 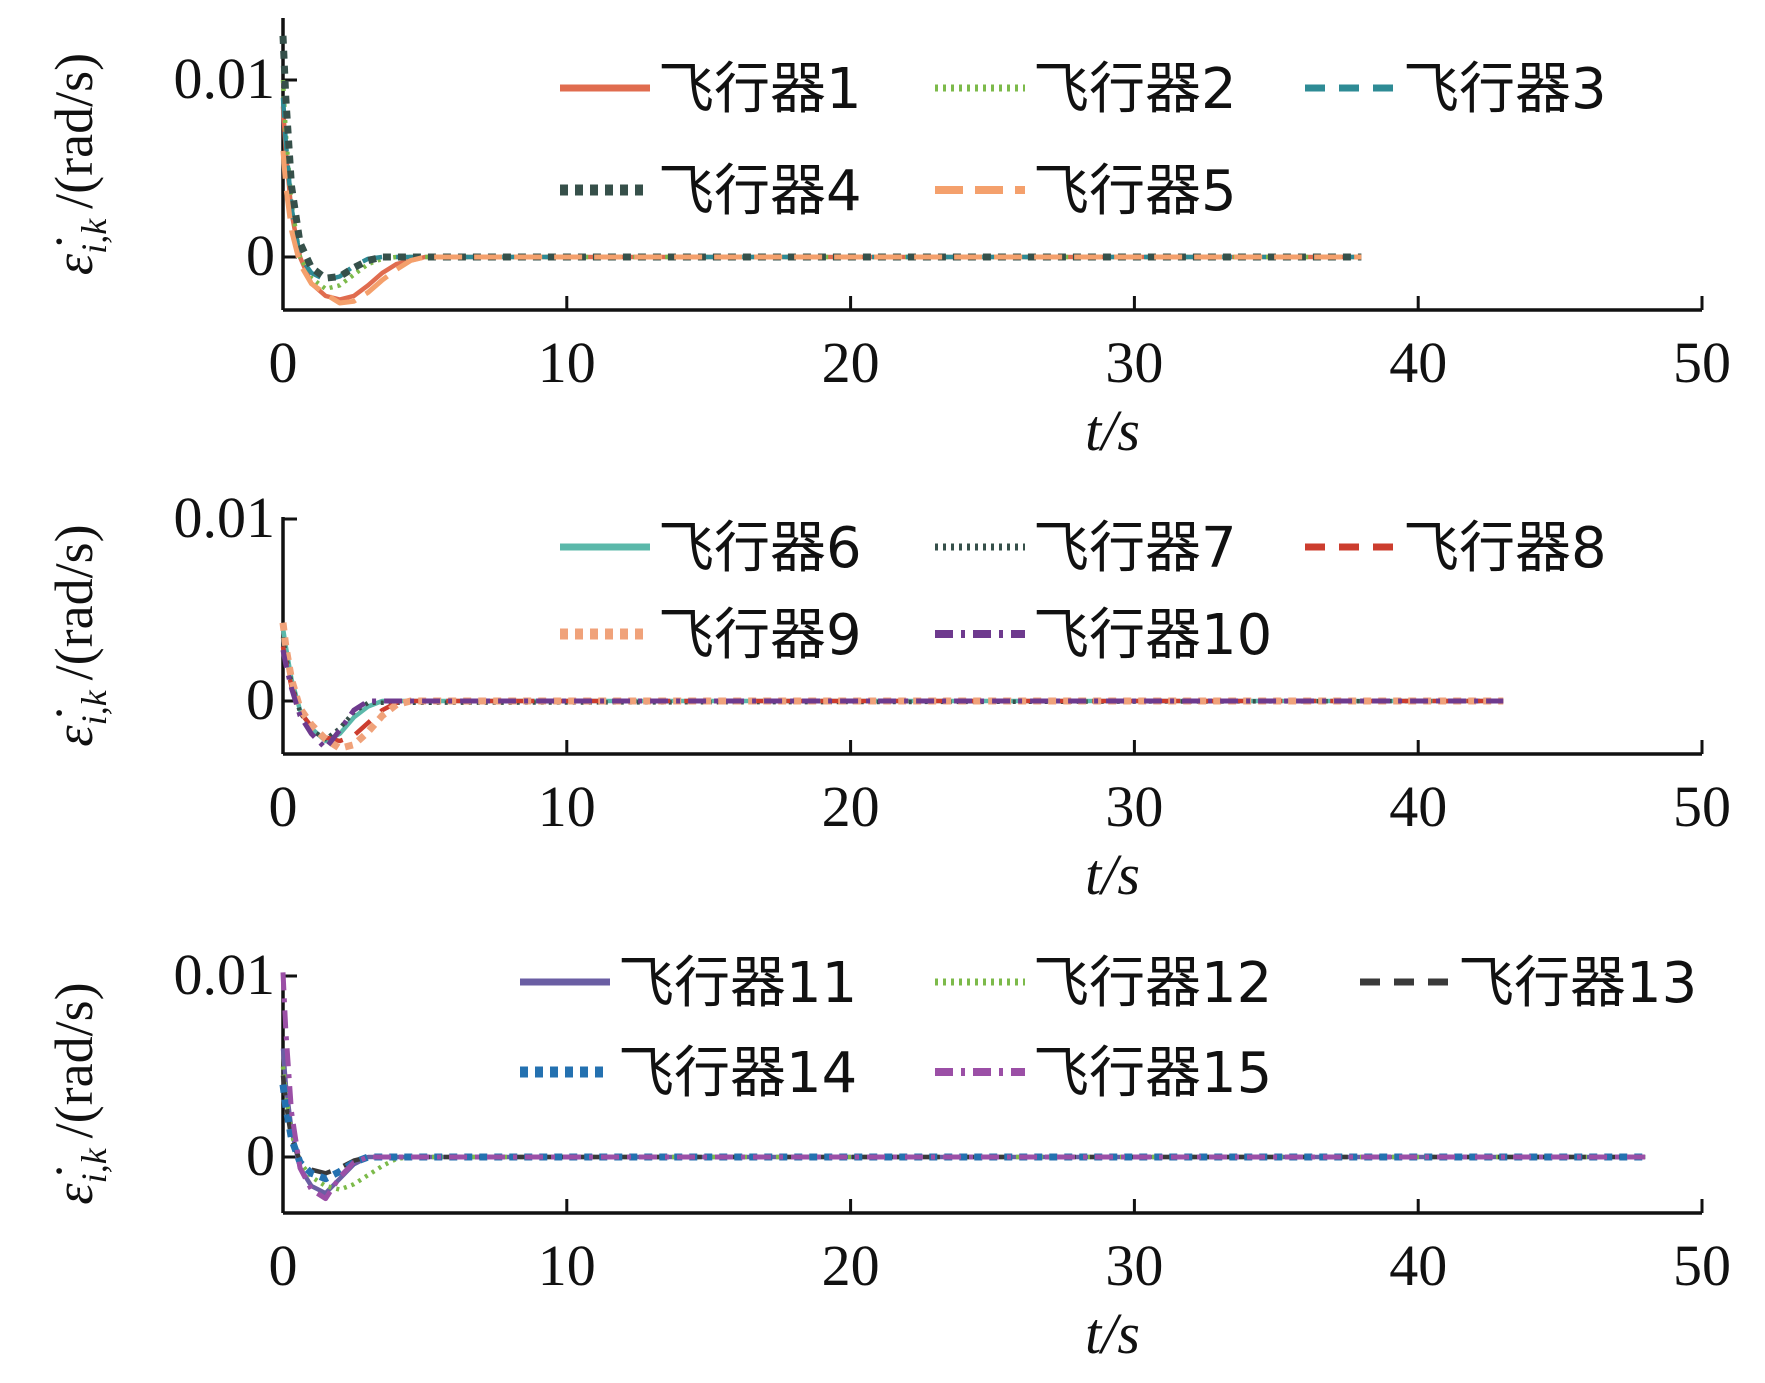 What do you see at coordinates (1152, 983) in the screenshot?
I see `legend-label-2: 飞行器12` at bounding box center [1152, 983].